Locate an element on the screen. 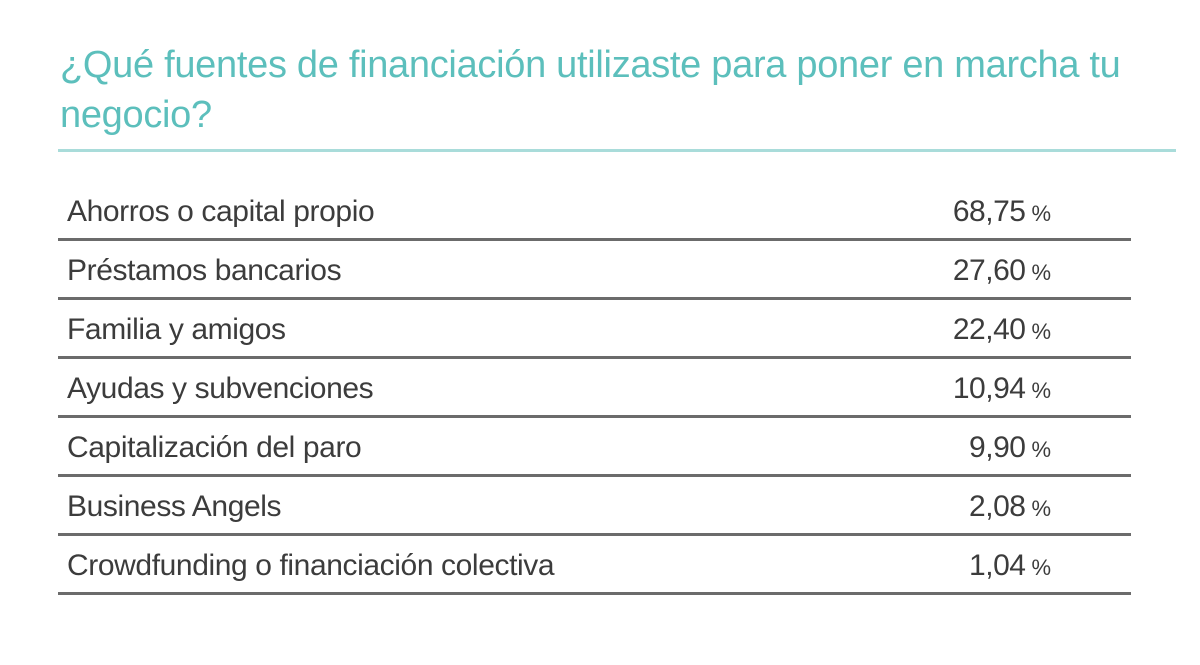  row-value: 9,90% is located at coordinates (1010, 449).